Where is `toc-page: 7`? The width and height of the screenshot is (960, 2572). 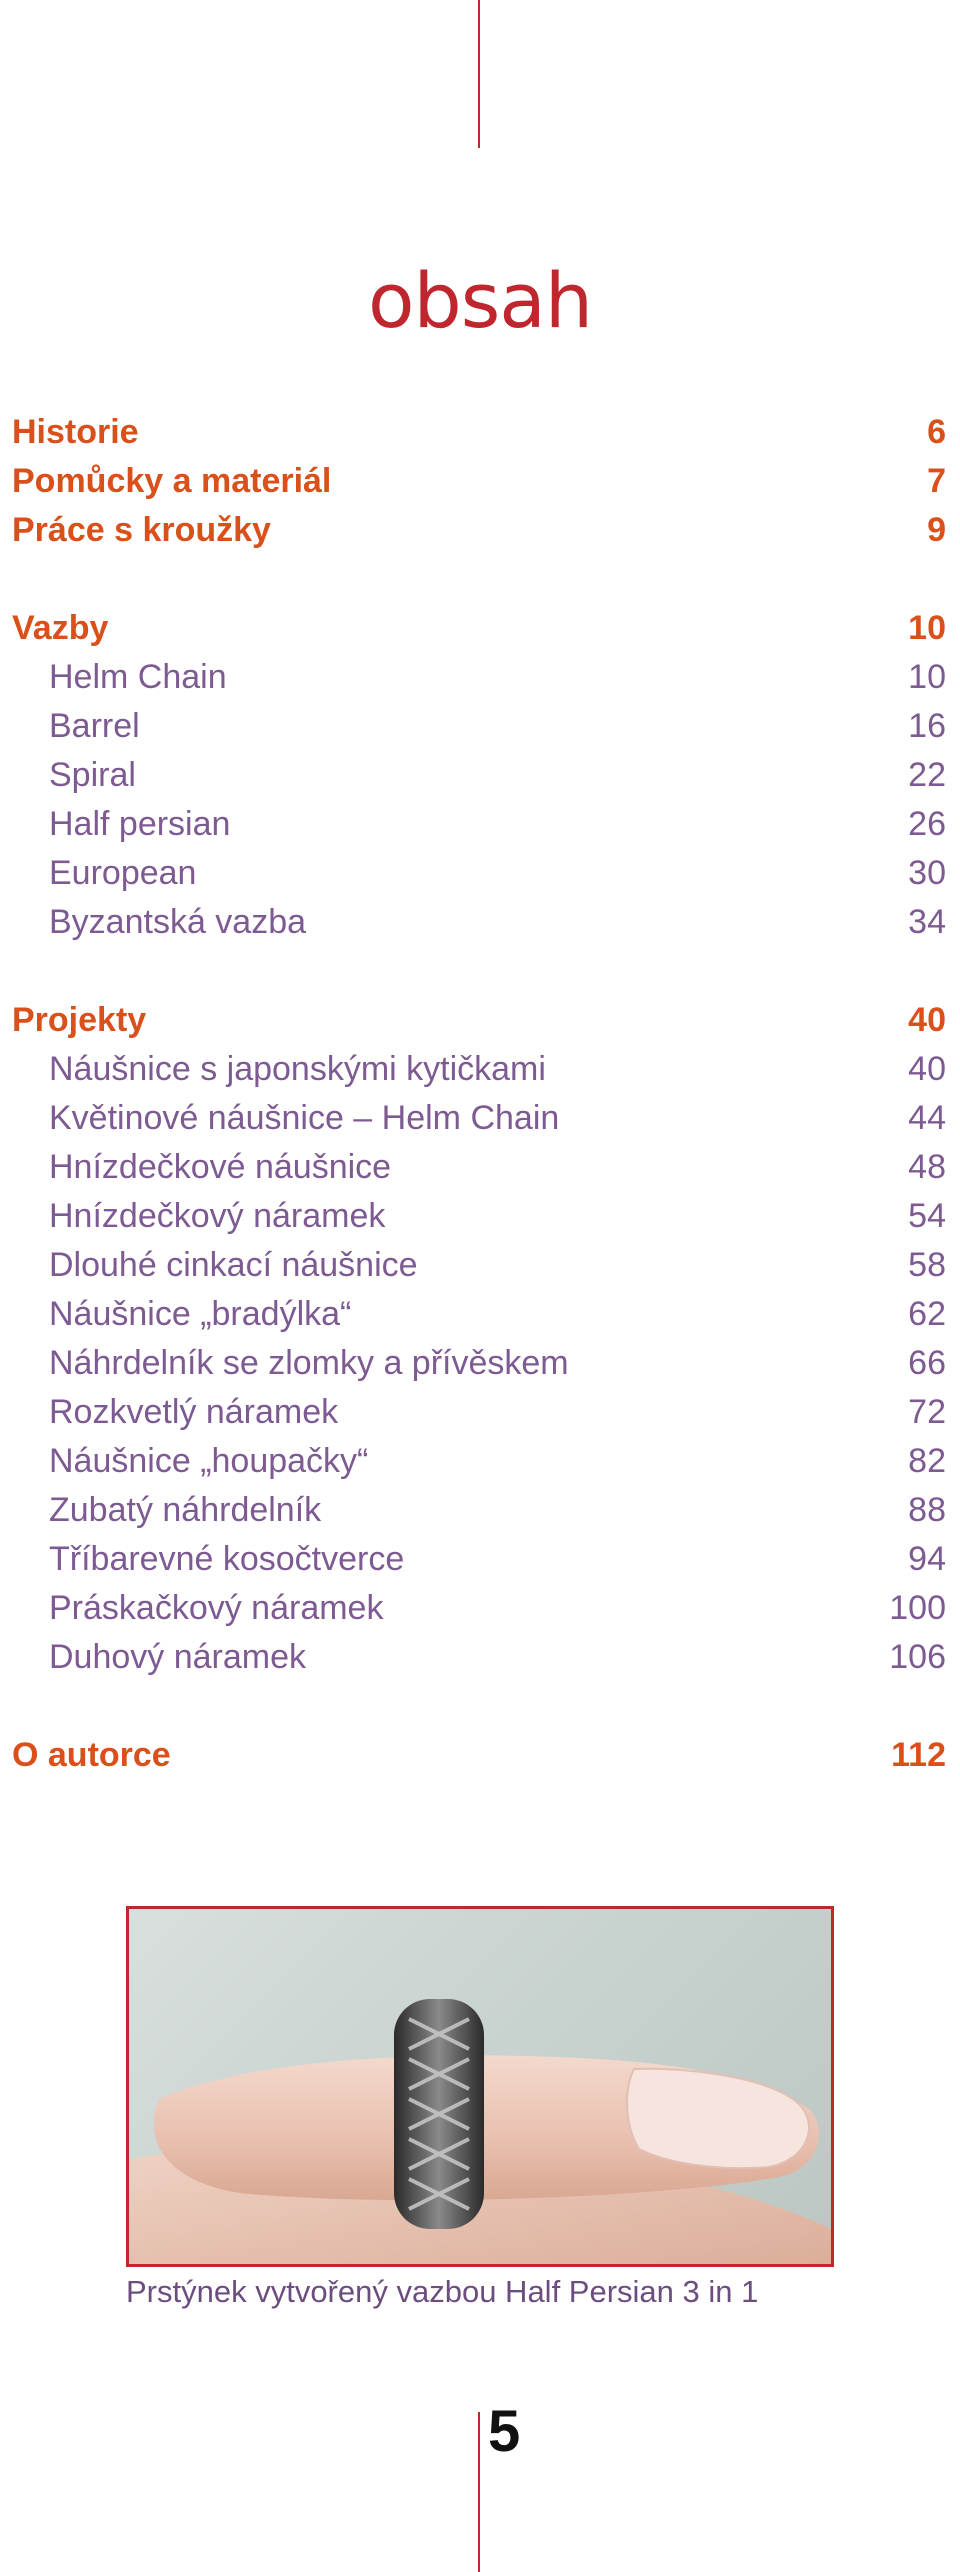
toc-page: 7 is located at coordinates (936, 481).